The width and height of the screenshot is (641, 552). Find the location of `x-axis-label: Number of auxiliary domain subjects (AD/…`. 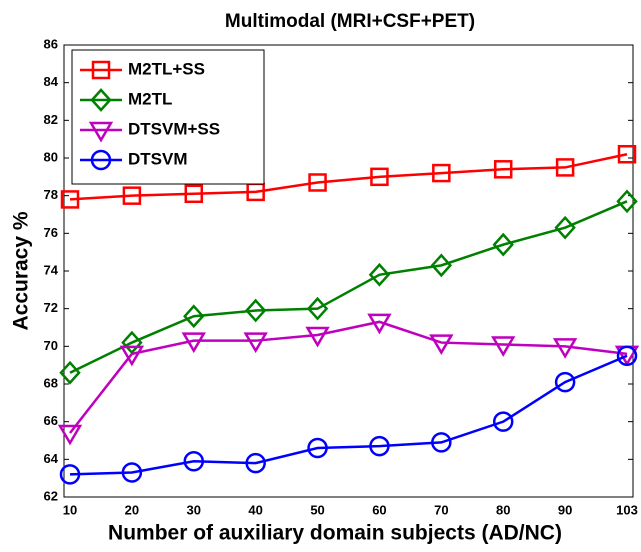

x-axis-label: Number of auxiliary domain subjects (AD/… is located at coordinates (335, 533).